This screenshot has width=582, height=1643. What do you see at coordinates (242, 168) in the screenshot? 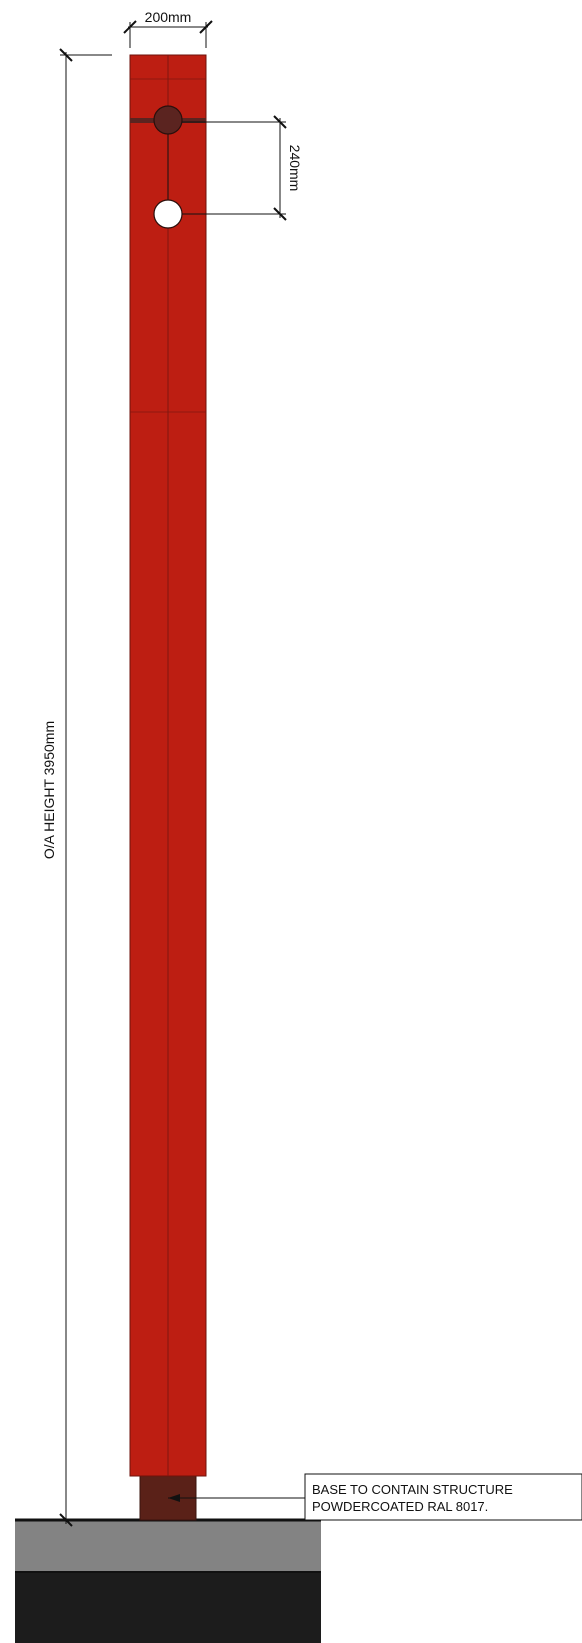
I see `spacing-dimension: 240mm` at bounding box center [242, 168].